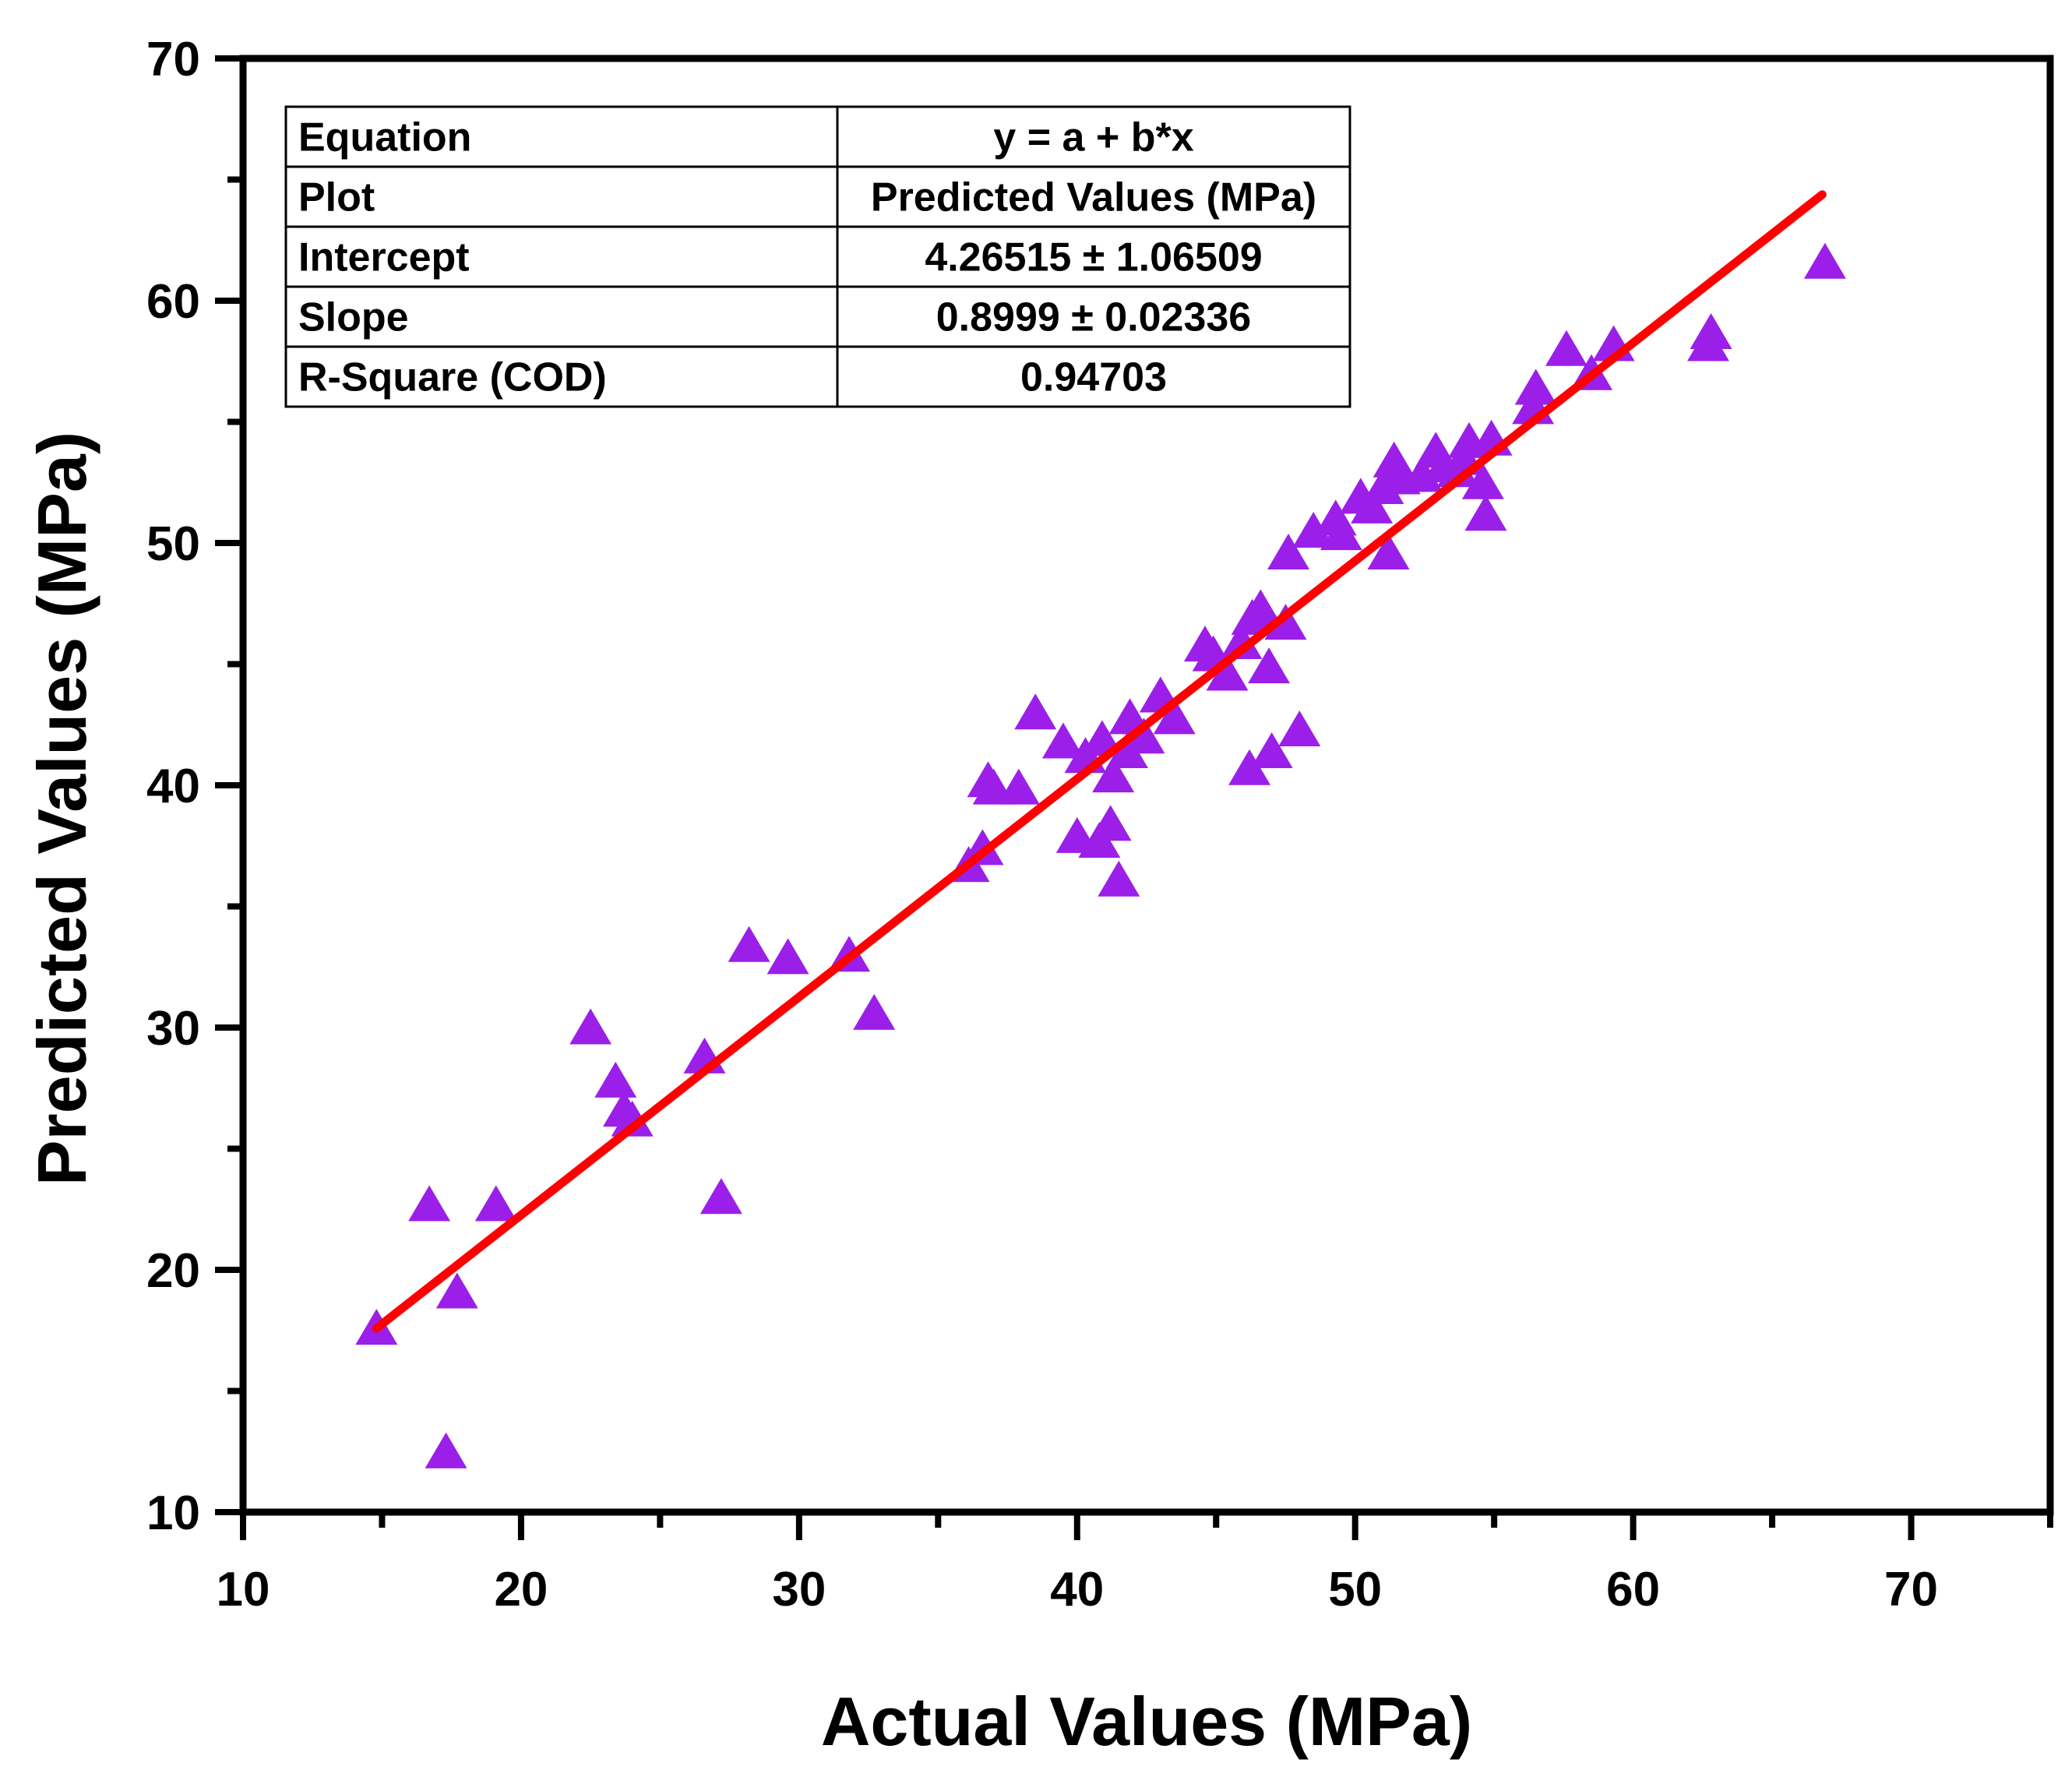 This screenshot has height=1777, width=2072. Describe the element at coordinates (173, 302) in the screenshot. I see `y-tick-label: 60` at that location.